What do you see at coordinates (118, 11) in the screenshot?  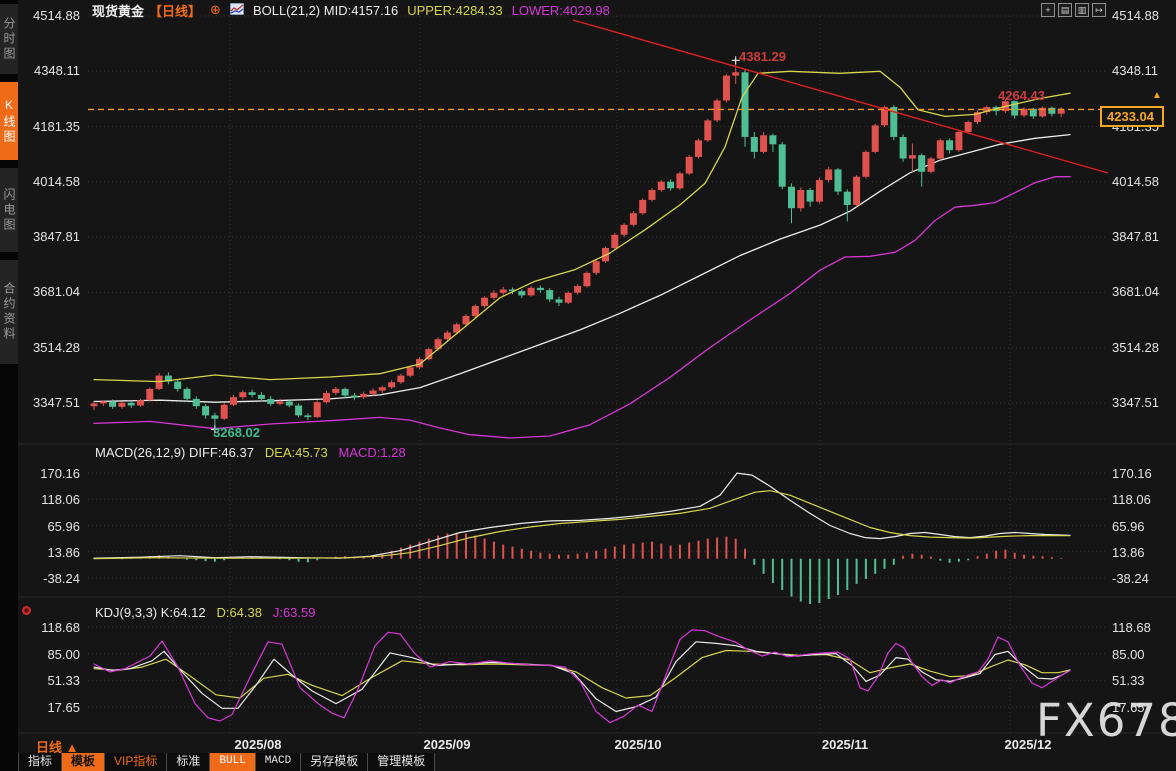 I see `symbol-name: 现货黄金` at bounding box center [118, 11].